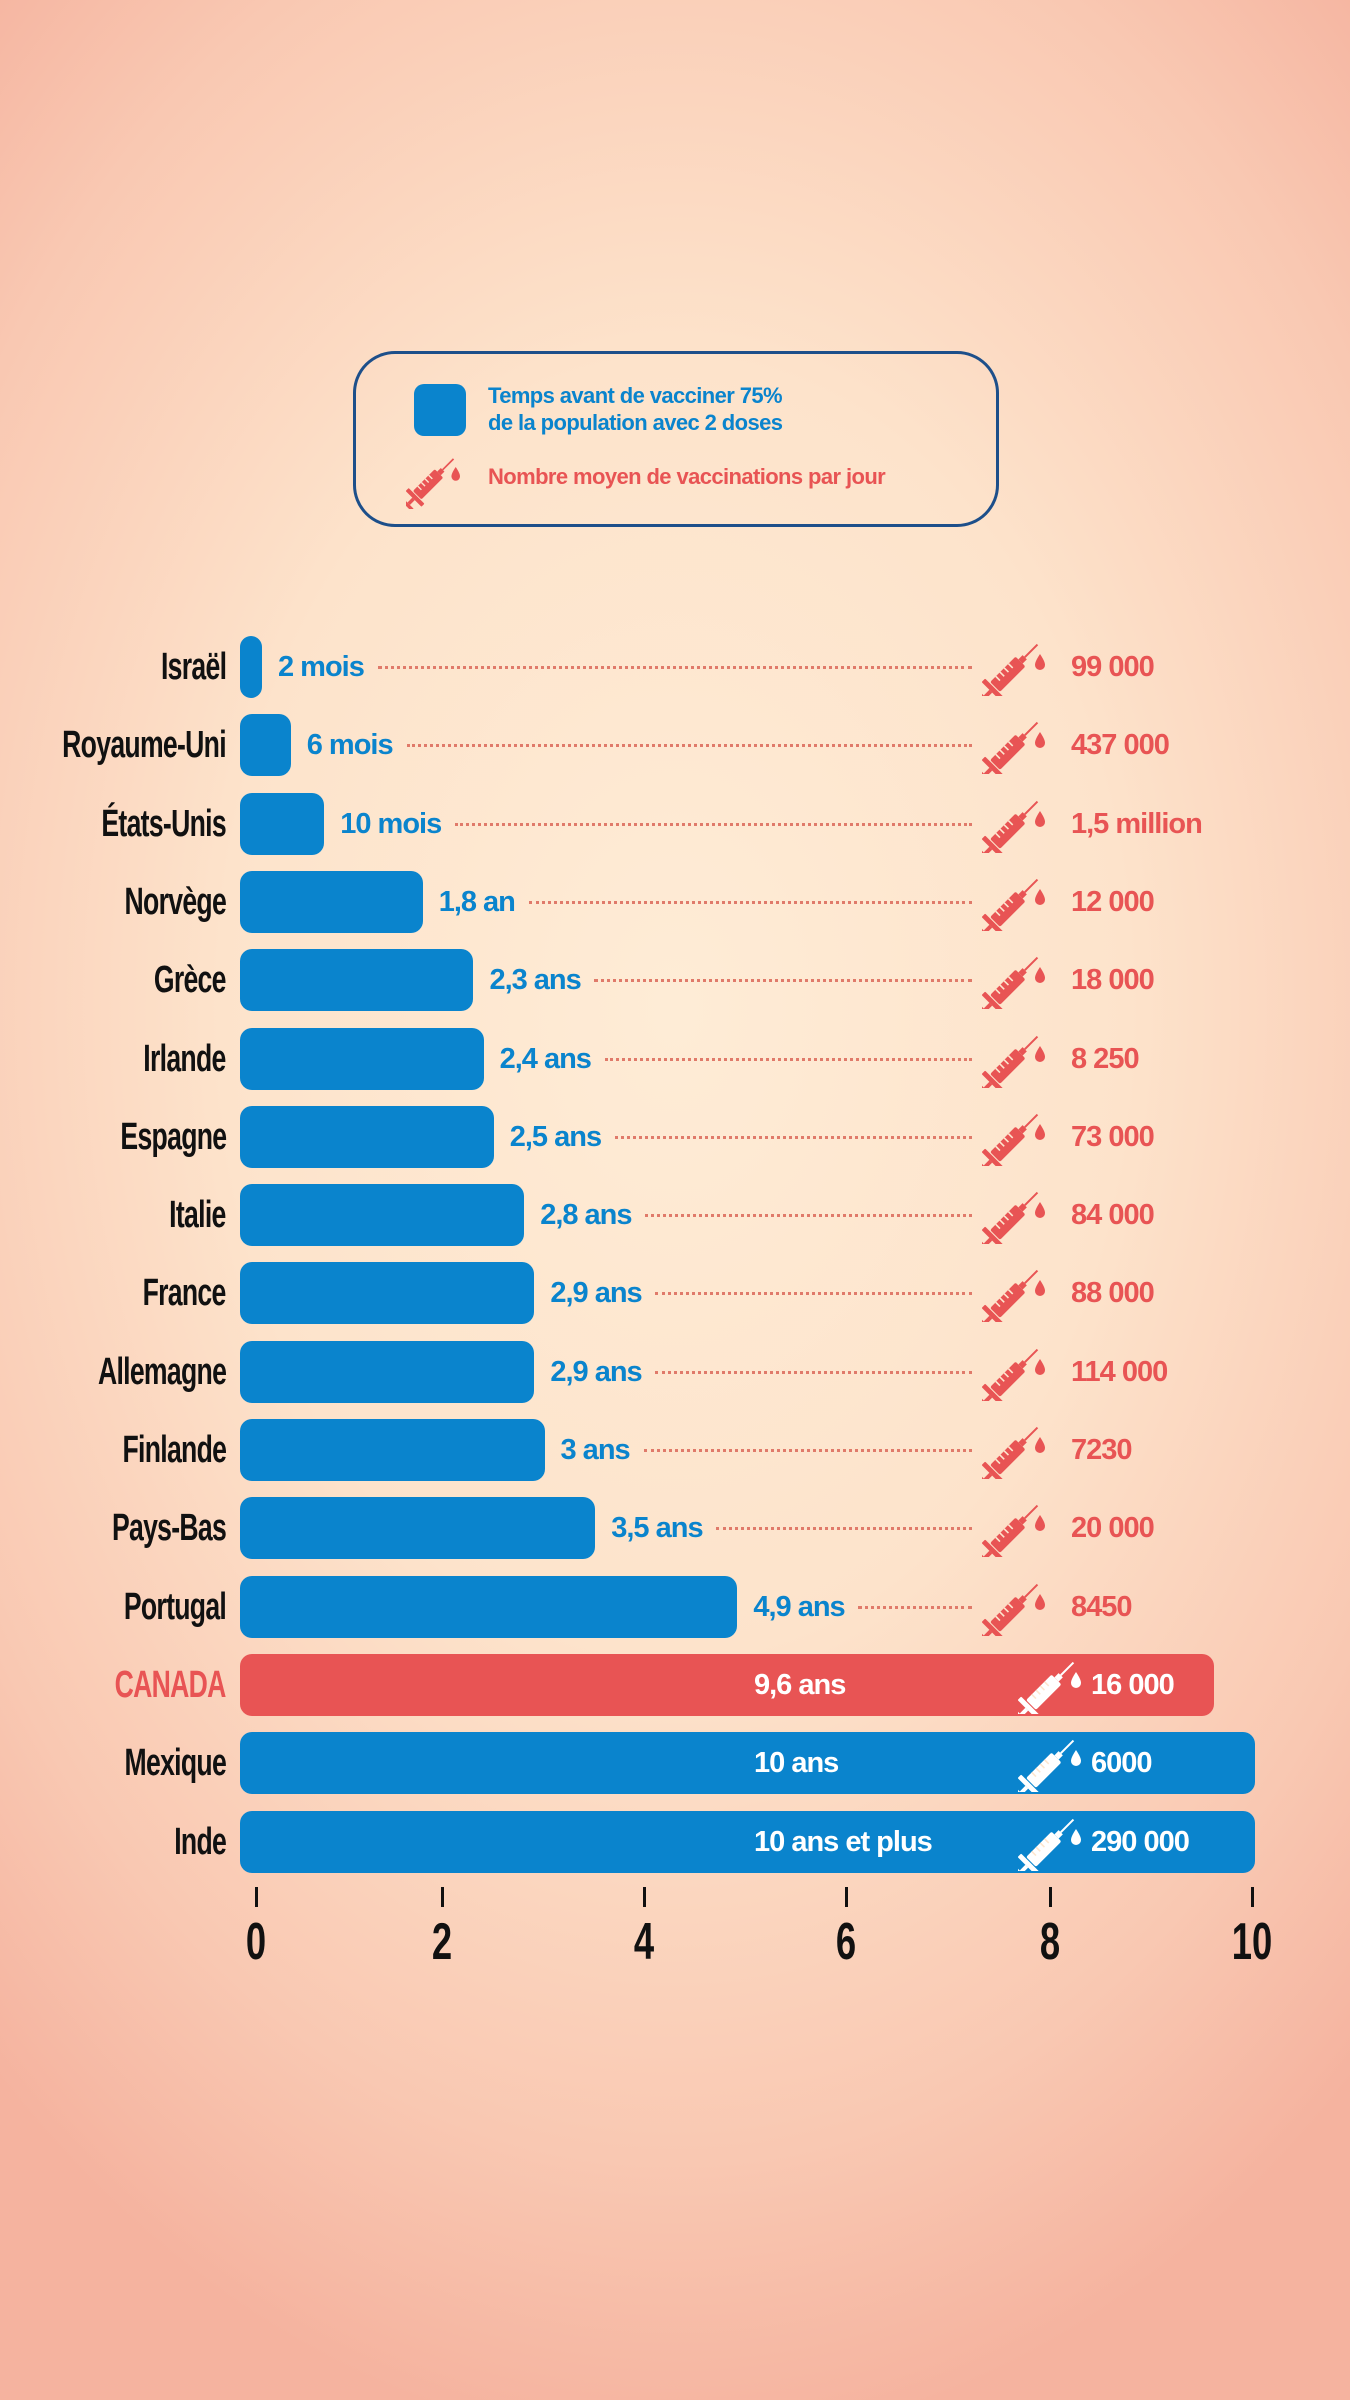 Image resolution: width=1350 pixels, height=2400 pixels. Describe the element at coordinates (1133, 1684) in the screenshot. I see `vaccinations-per-day: 16 000` at that location.